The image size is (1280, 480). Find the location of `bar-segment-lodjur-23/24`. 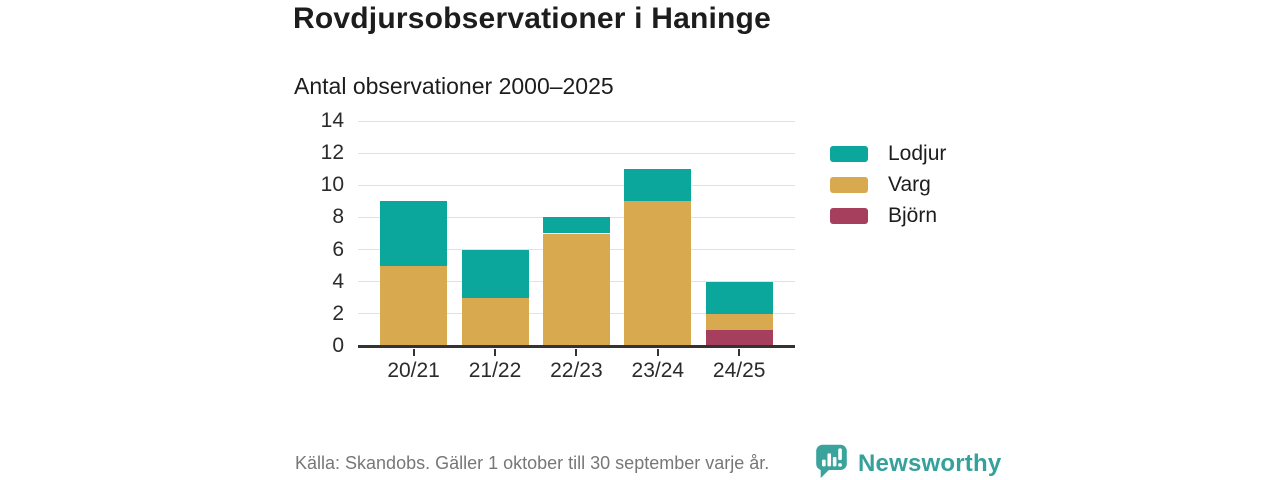

bar-segment-lodjur-23/24 is located at coordinates (658, 185).